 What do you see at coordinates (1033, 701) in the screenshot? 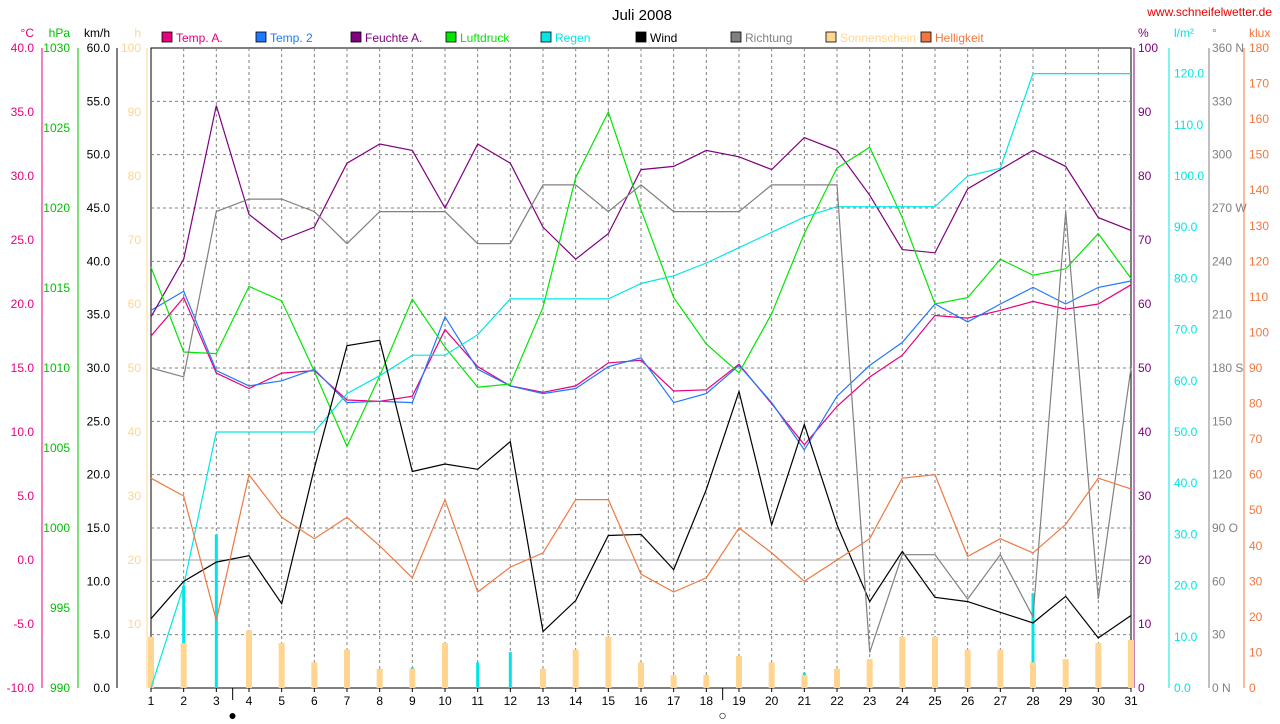
I see `x-tick-label: 28` at bounding box center [1033, 701].